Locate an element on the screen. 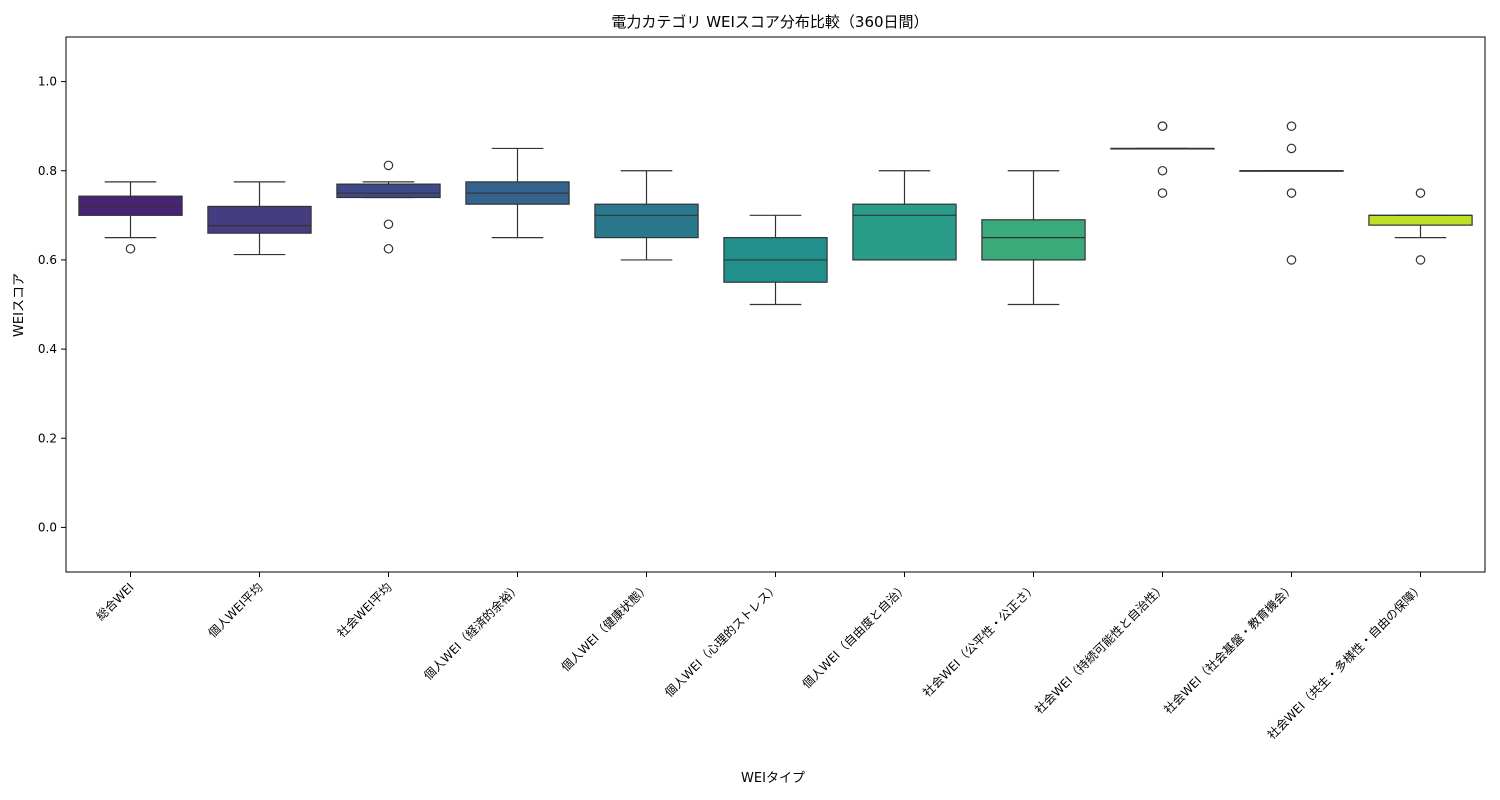  x-tick-label: 社会WEI（共生・多様性・自由の保障） is located at coordinates (1345, 661).